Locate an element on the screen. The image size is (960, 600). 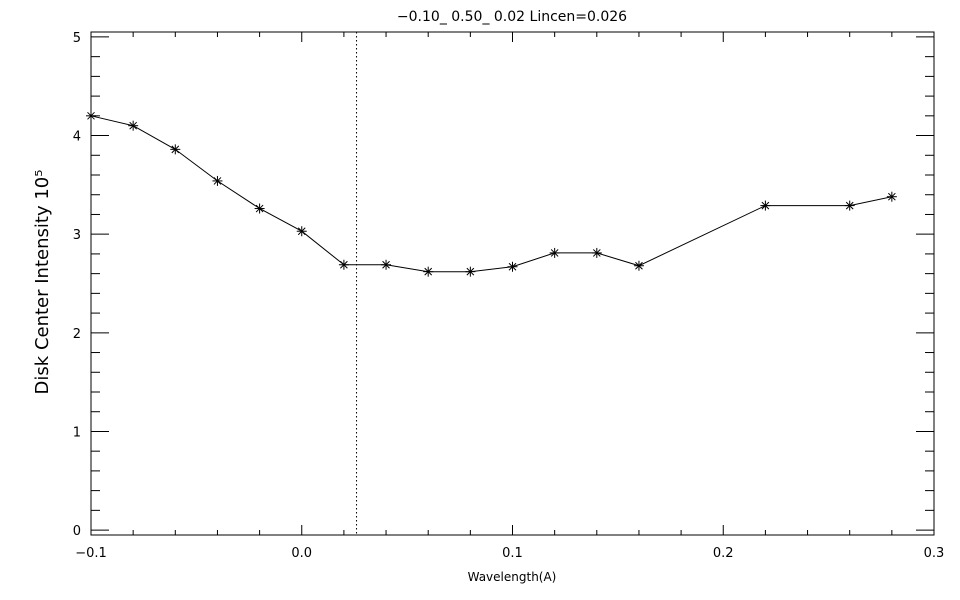
y-tick-label: 1 is located at coordinates (77, 432).